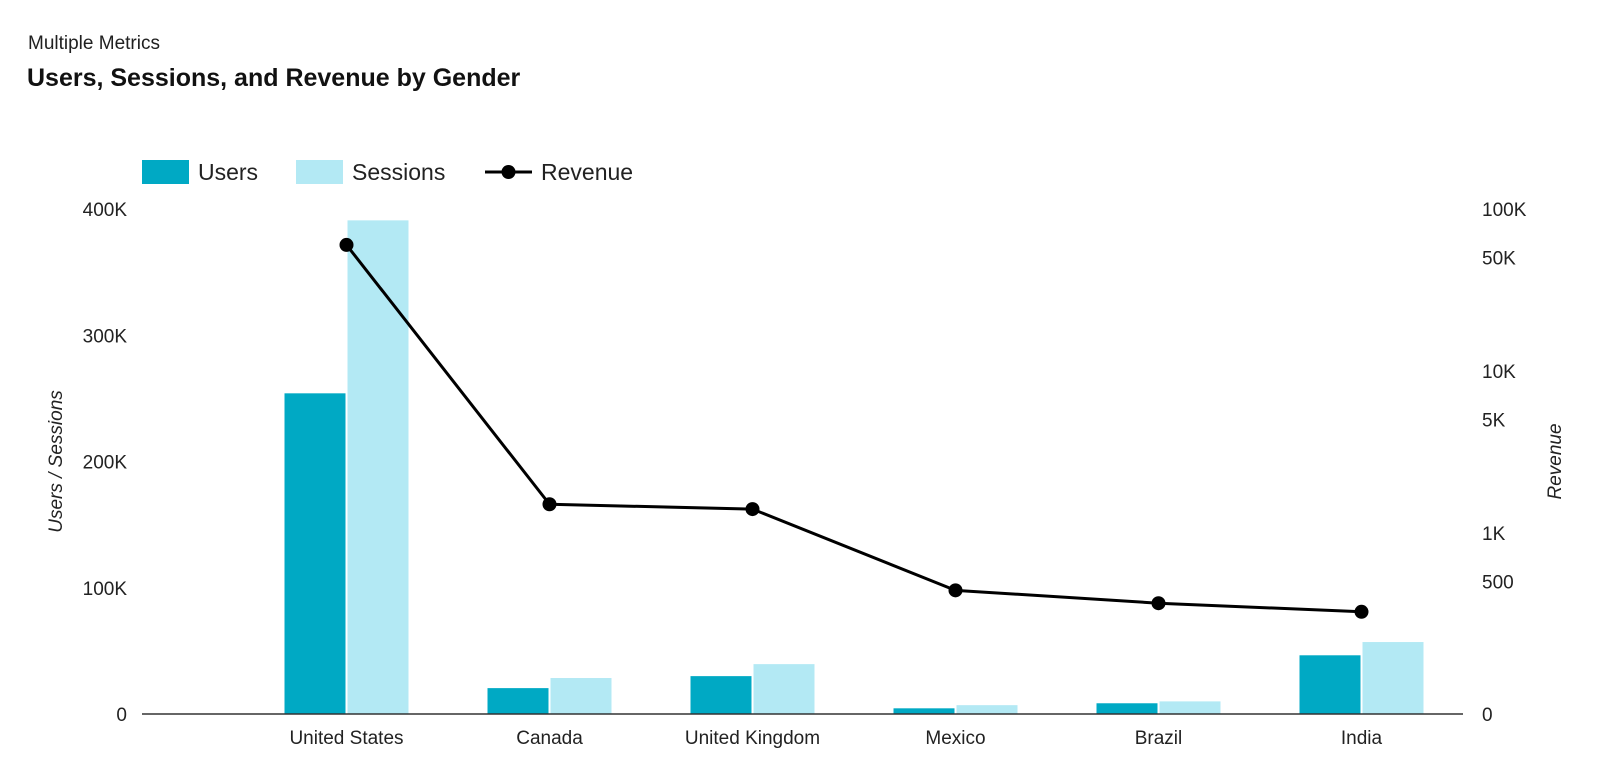  I want to click on y-right-tick-label: 0, so click(1487, 715).